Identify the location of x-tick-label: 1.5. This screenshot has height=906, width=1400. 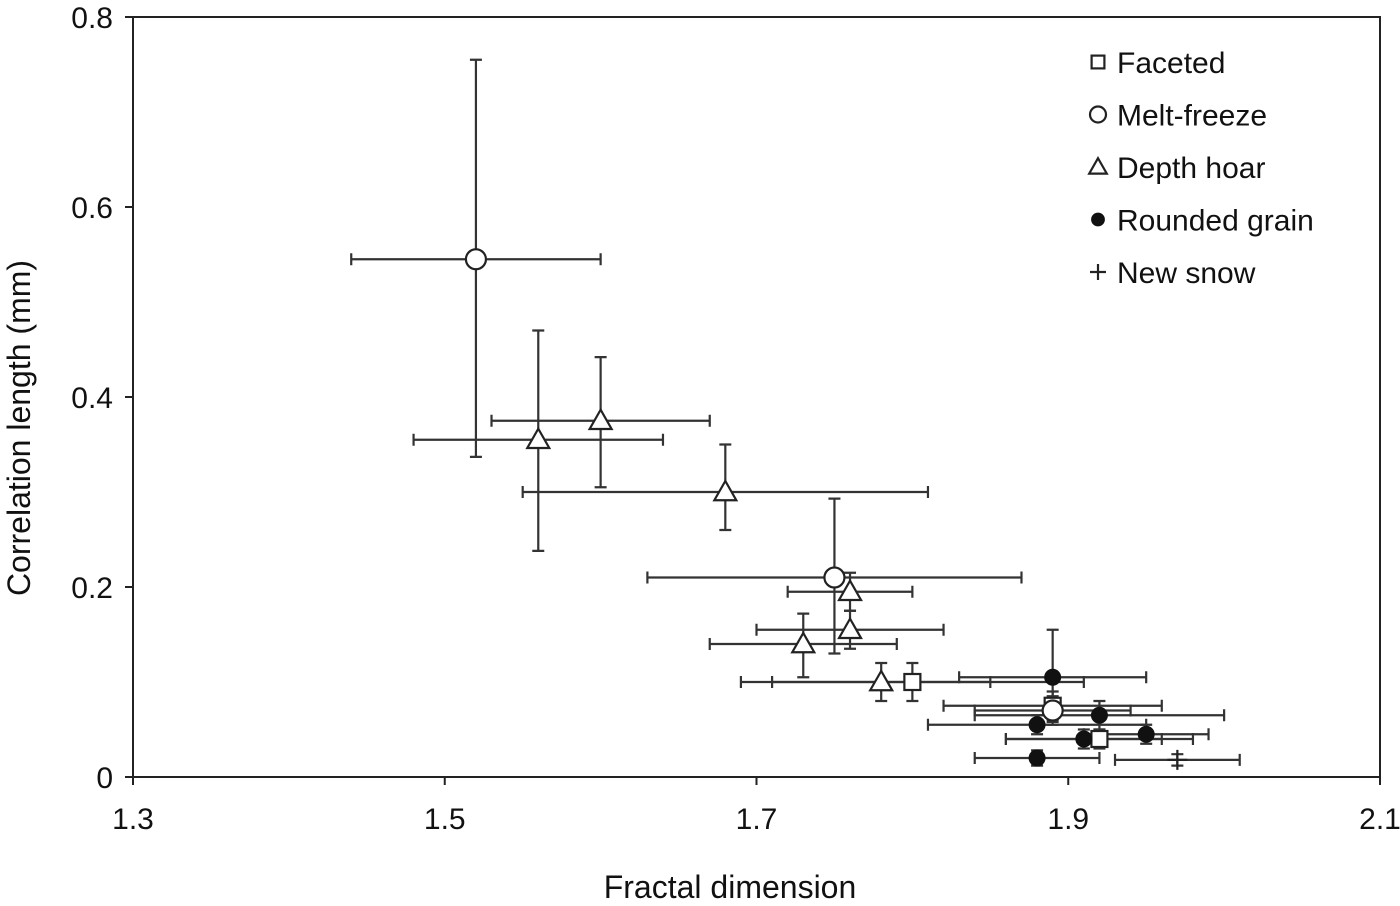
(445, 819).